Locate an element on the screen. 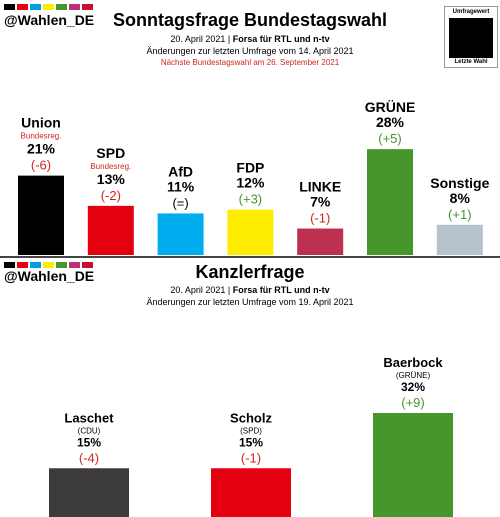 The height and width of the screenshot is (517, 500). change-label: (-2) is located at coordinates (111, 195).